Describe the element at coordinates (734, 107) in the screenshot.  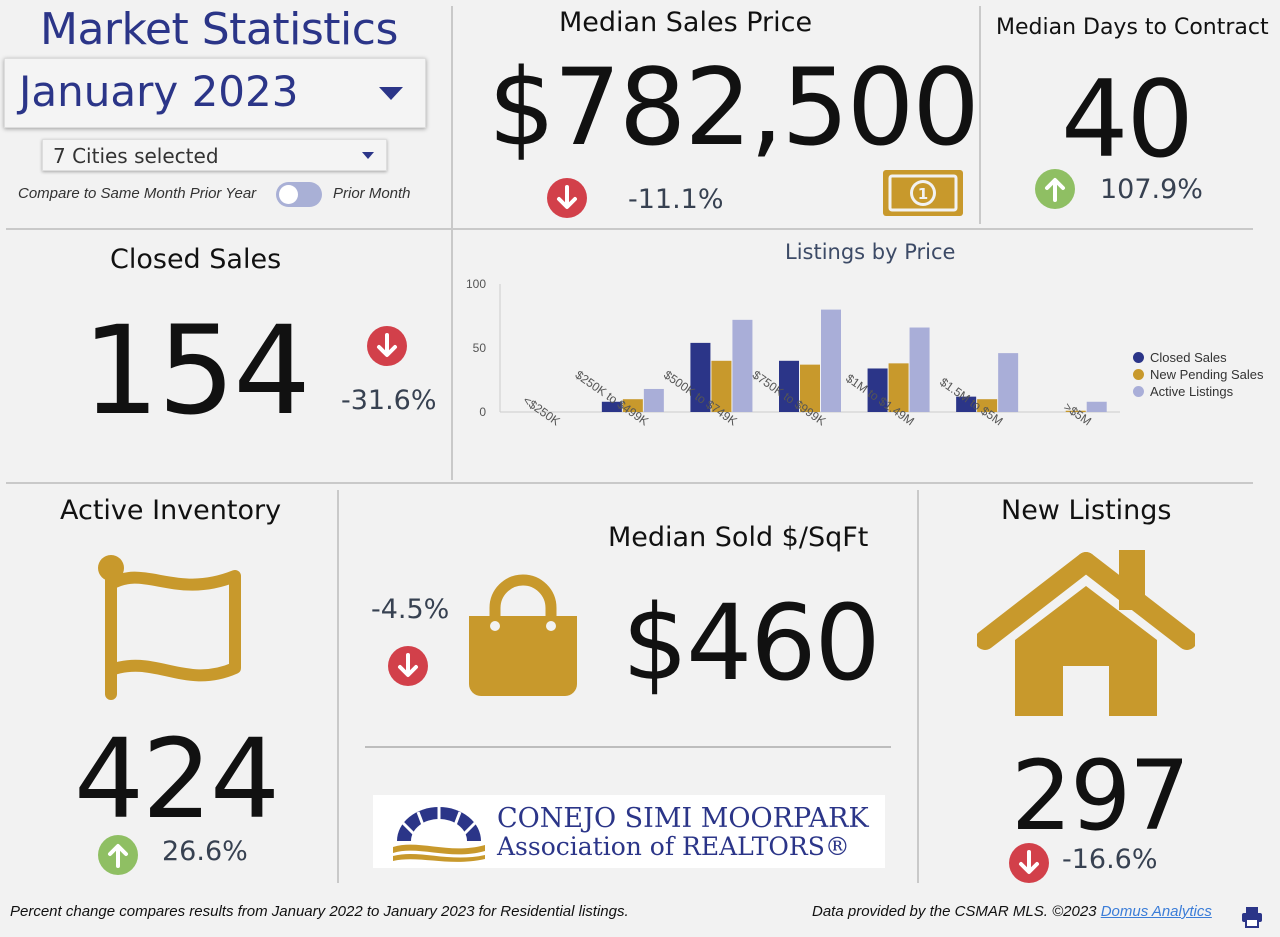
I see `median-sales-price-value: $782,500` at that location.